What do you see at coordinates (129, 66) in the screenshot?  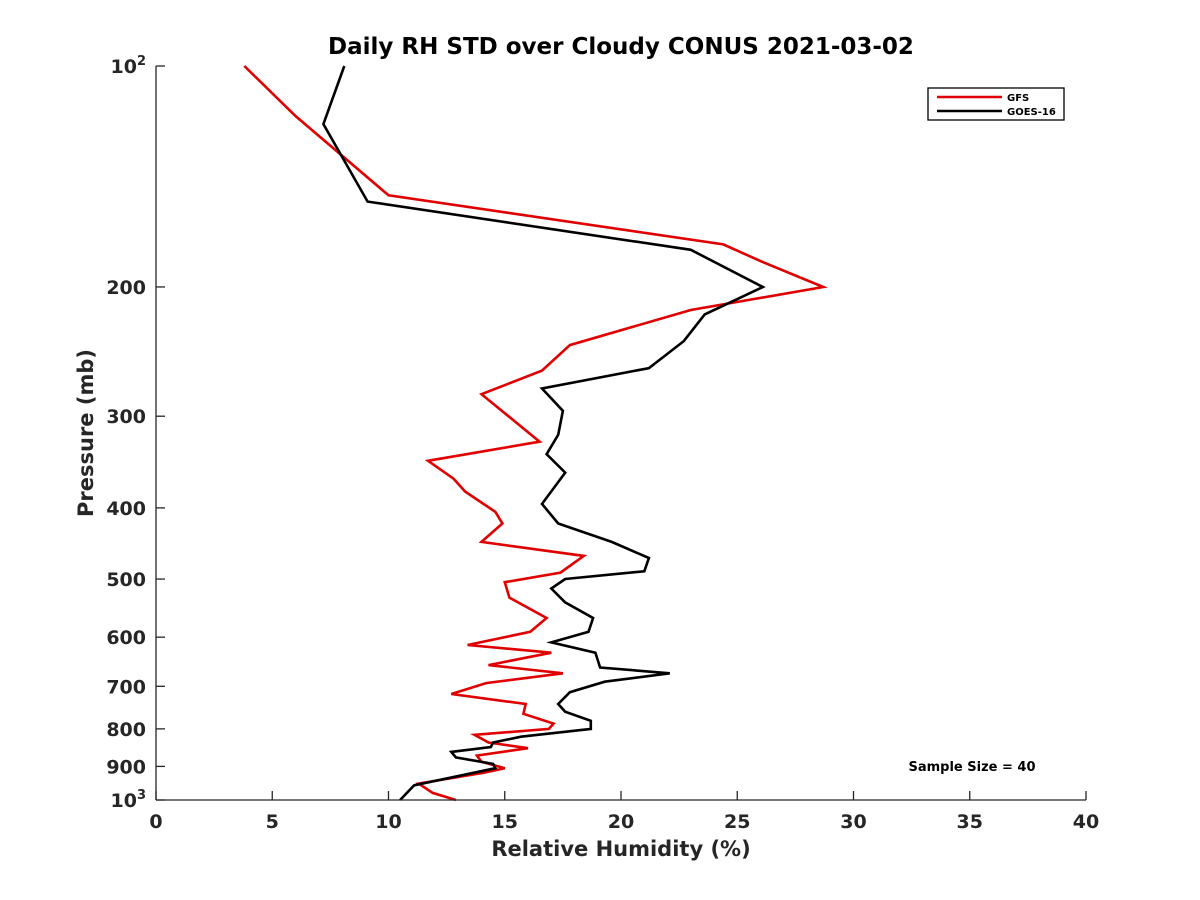 I see `y-tick-label: 10²` at bounding box center [129, 66].